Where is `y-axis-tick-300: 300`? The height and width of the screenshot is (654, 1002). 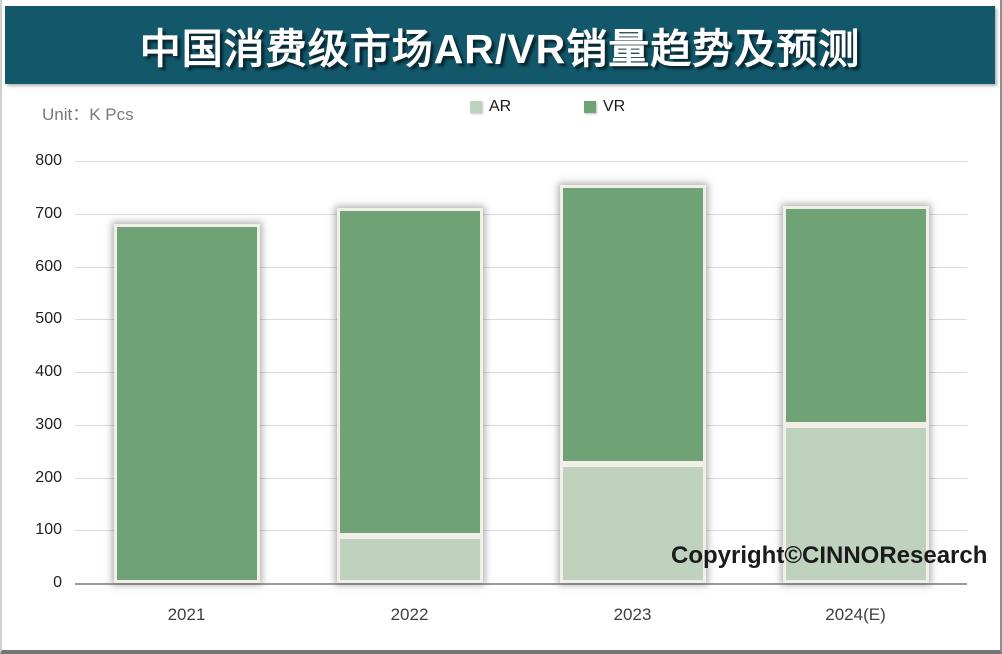 y-axis-tick-300: 300 is located at coordinates (48, 424).